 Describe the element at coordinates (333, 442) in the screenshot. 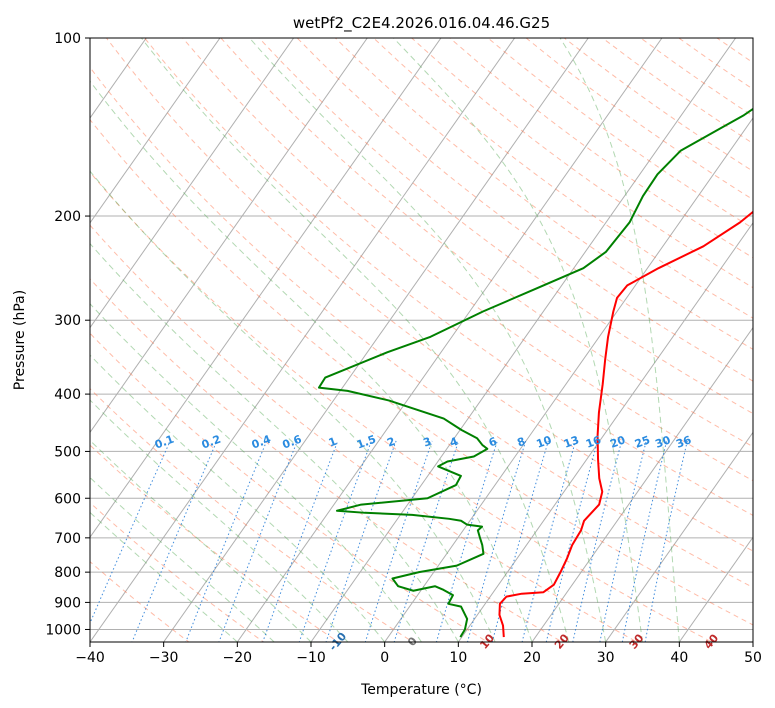

I see `mixing-ratio-label: 1` at that location.